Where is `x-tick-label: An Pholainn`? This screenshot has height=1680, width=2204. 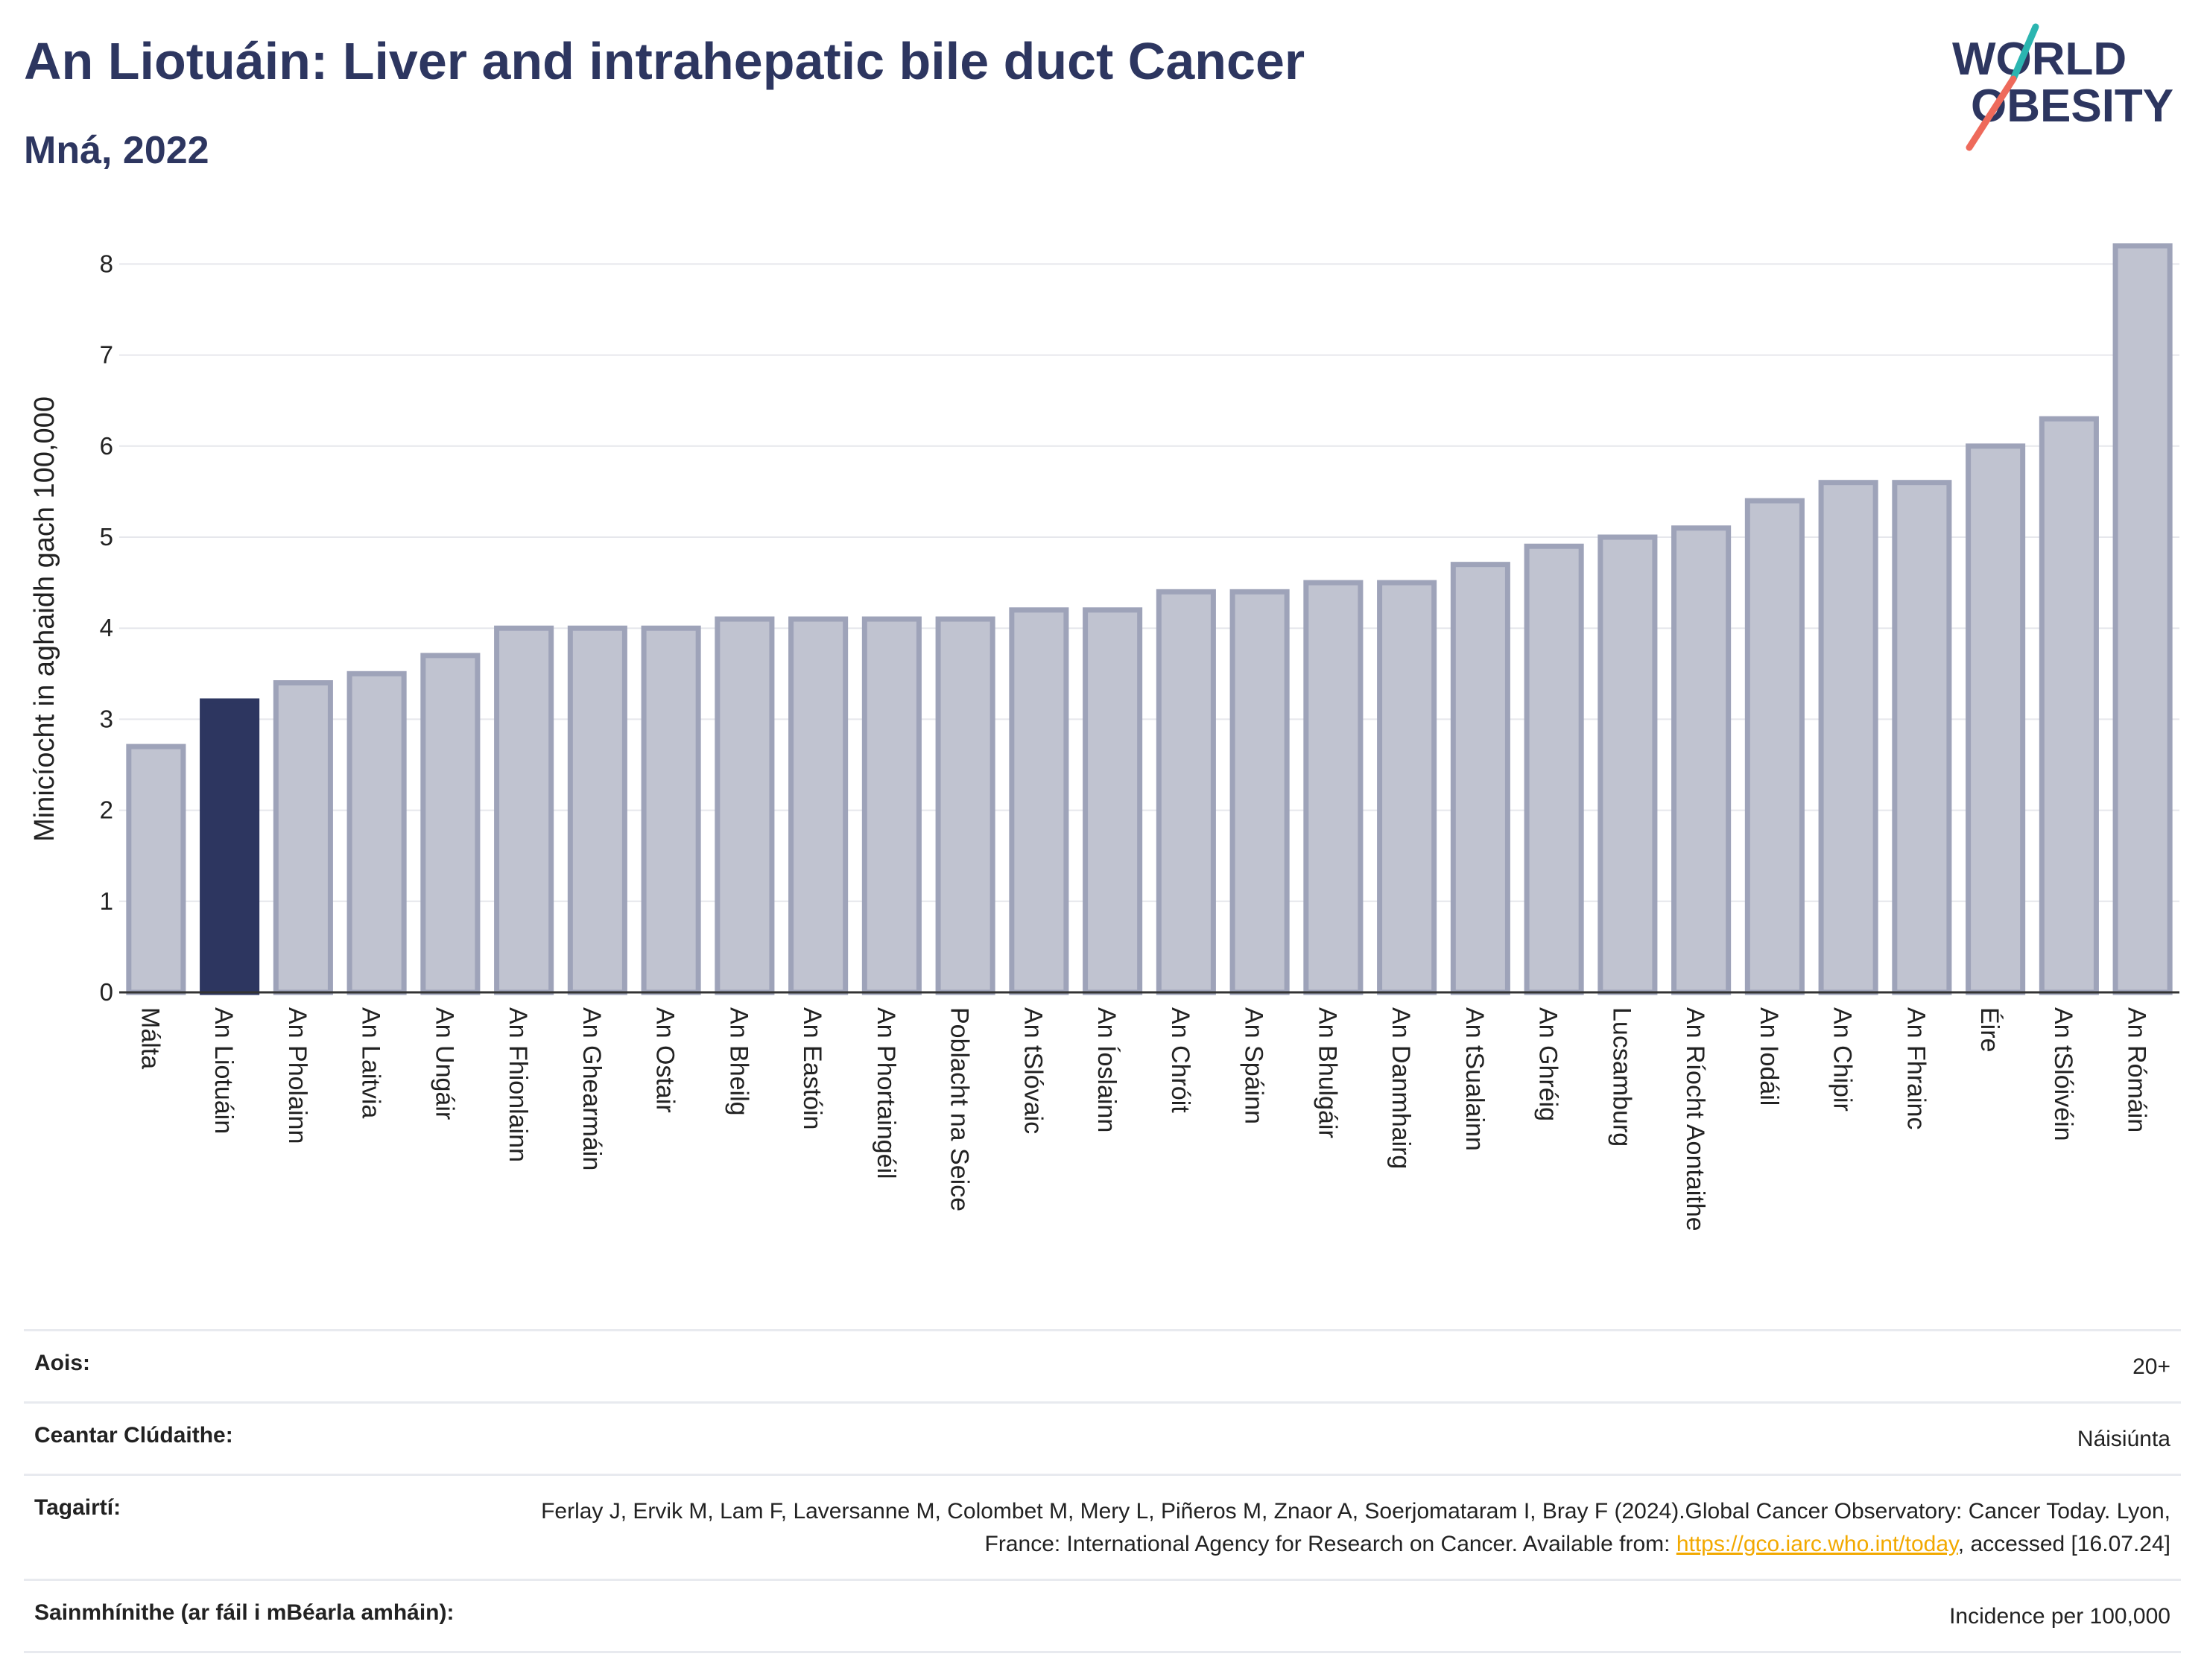
x-tick-label: An Pholainn is located at coordinates (297, 1075).